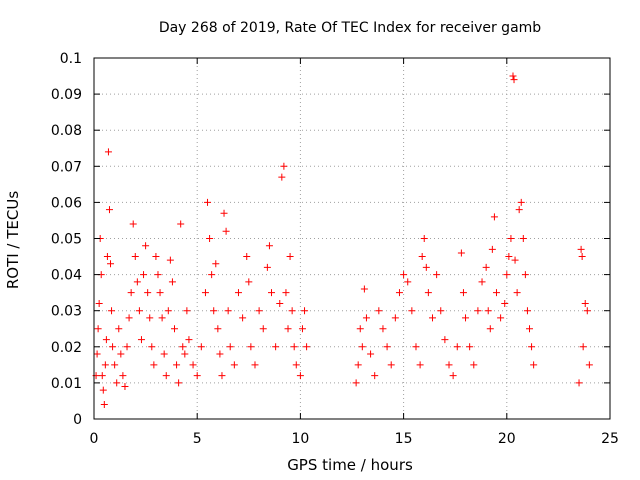 This screenshot has height=480, width=640. I want to click on x-tick-label: 10, so click(300, 439).